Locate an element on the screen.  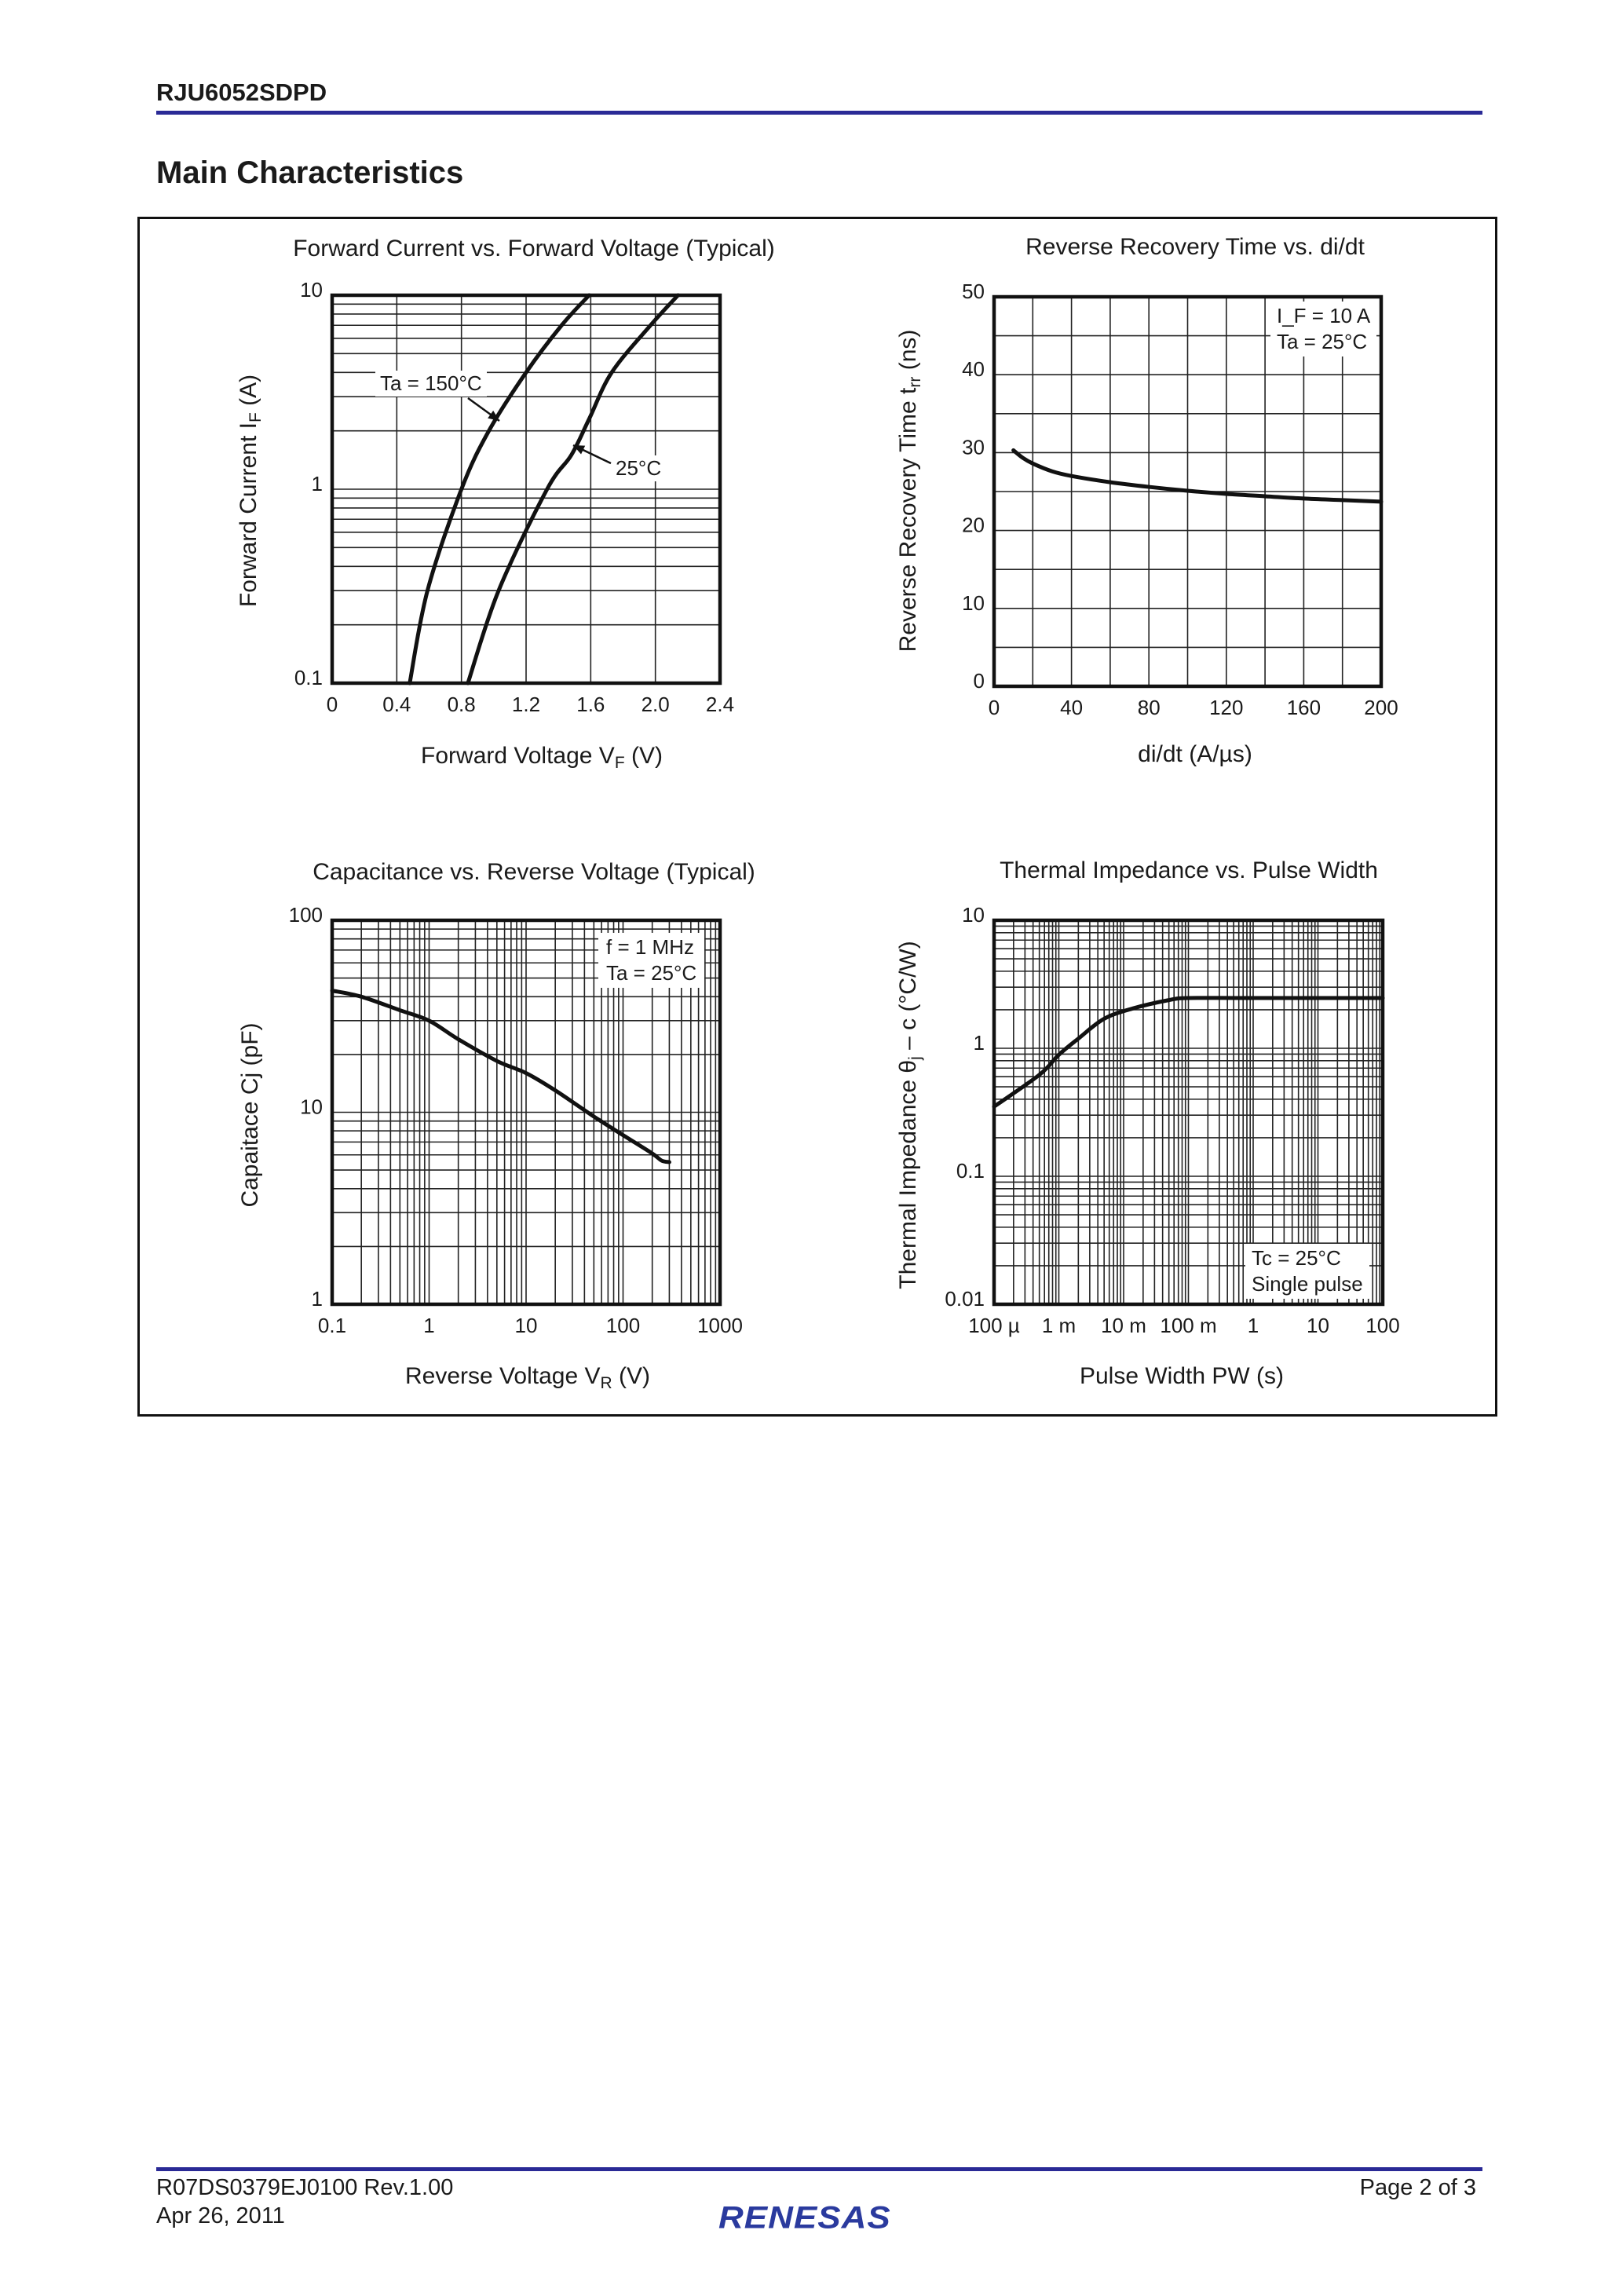
page-number: Page 2 of 3 is located at coordinates (1417, 2188).